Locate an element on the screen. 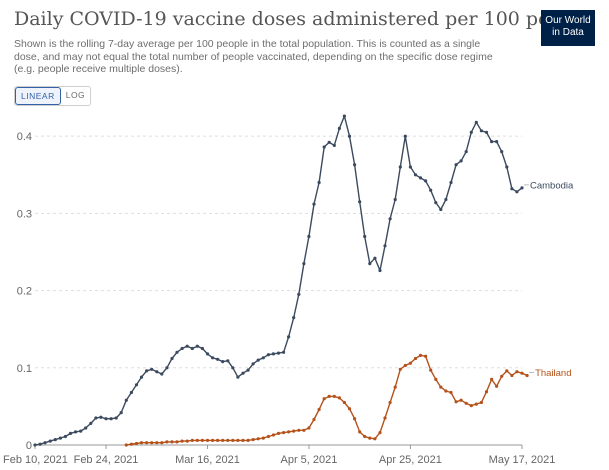  owid-logo: Our World in Data is located at coordinates (568, 28).